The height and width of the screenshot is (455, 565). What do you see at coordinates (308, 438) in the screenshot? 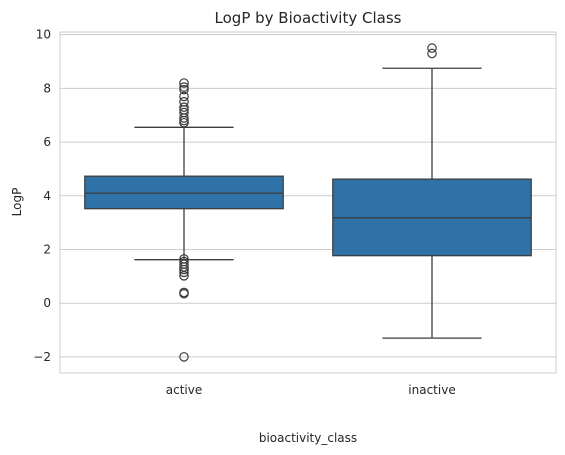
I see `x-axis-label: bioactivity_class` at bounding box center [308, 438].